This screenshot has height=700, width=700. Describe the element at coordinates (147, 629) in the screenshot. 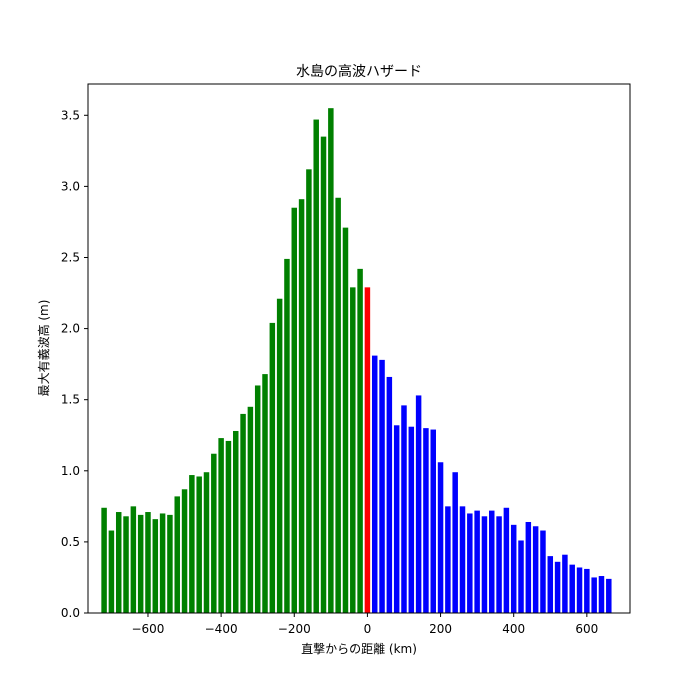

I see `x-tick-label: −600` at that location.